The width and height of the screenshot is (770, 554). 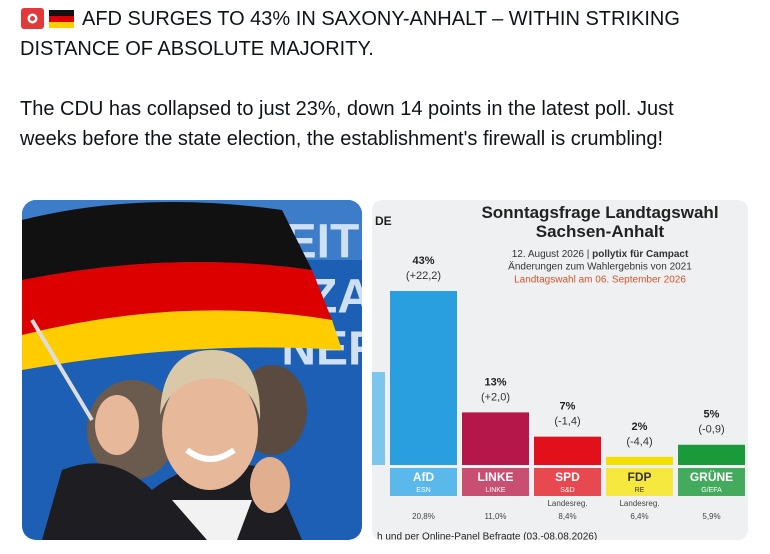 I want to click on change-label: (+2,0), so click(x=495, y=397).